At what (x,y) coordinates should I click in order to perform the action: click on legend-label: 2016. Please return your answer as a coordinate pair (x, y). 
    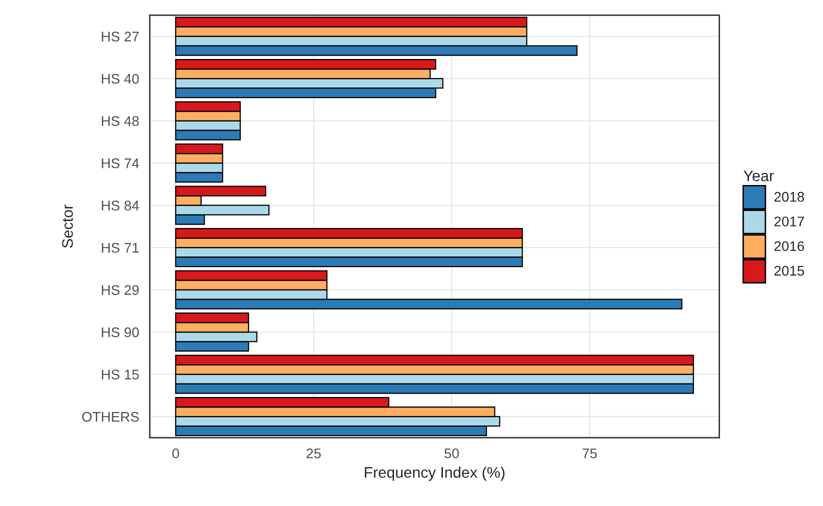
    Looking at the image, I should click on (789, 246).